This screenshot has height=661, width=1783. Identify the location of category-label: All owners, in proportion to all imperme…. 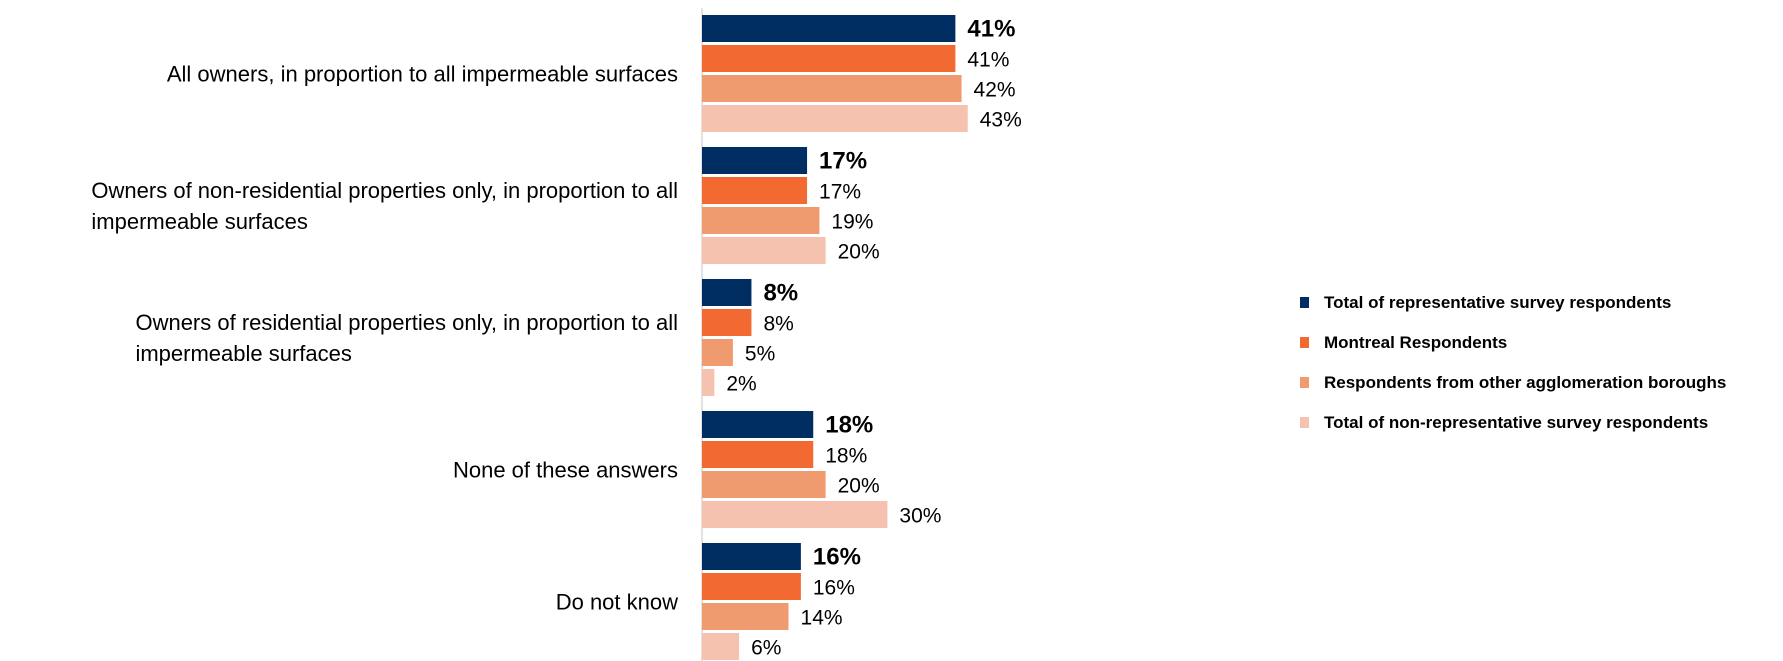
(422, 74).